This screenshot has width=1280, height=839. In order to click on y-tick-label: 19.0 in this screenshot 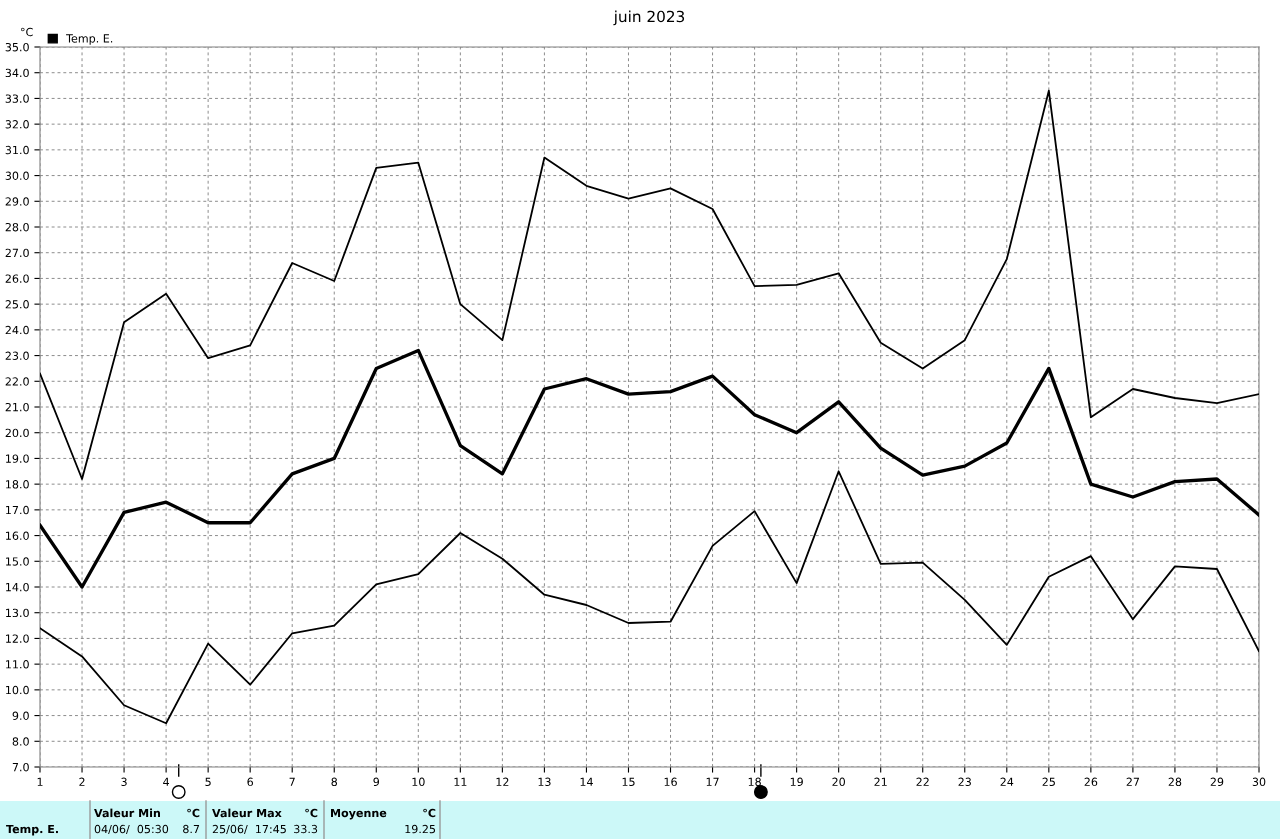, I will do `click(17, 458)`.